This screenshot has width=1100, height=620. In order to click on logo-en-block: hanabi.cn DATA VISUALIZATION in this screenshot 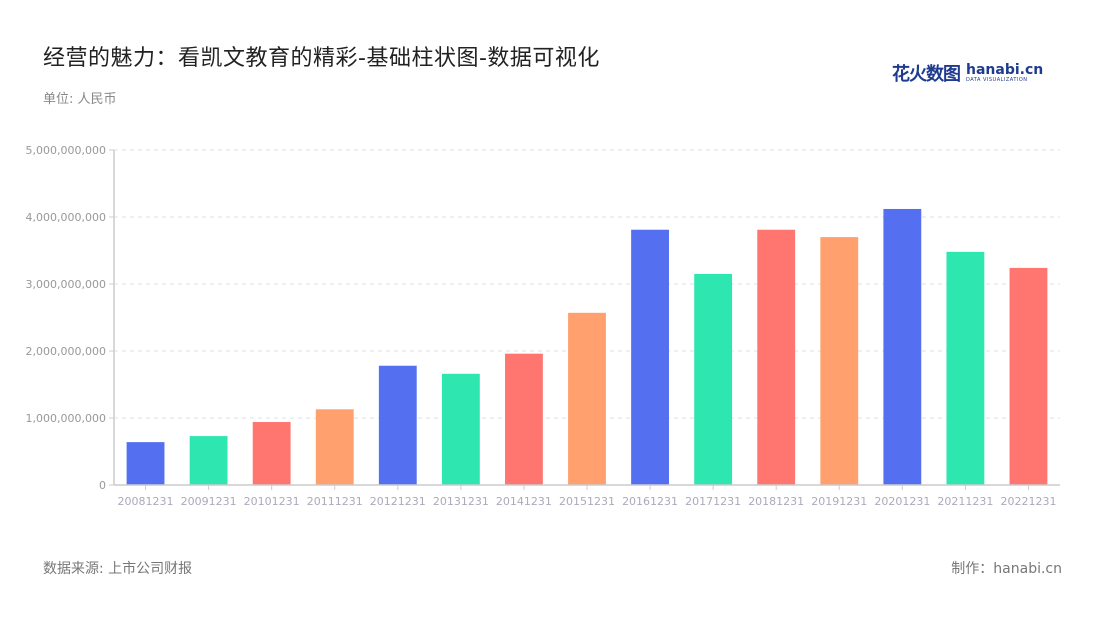, I will do `click(1004, 73)`.